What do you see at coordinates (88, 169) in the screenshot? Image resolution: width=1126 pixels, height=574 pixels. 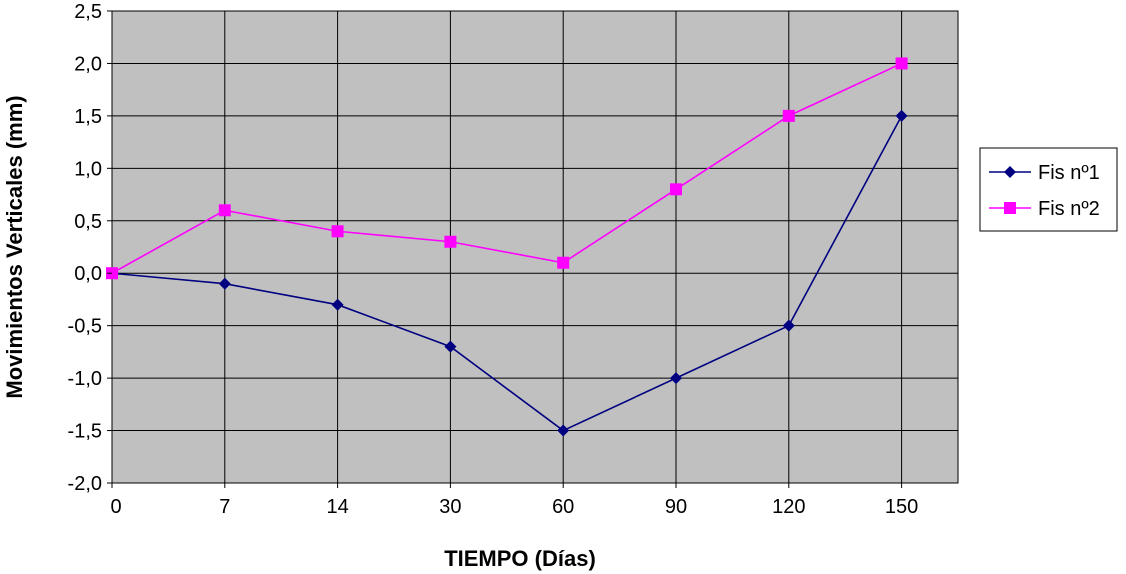 I see `y-tick-label: 1,0` at bounding box center [88, 169].